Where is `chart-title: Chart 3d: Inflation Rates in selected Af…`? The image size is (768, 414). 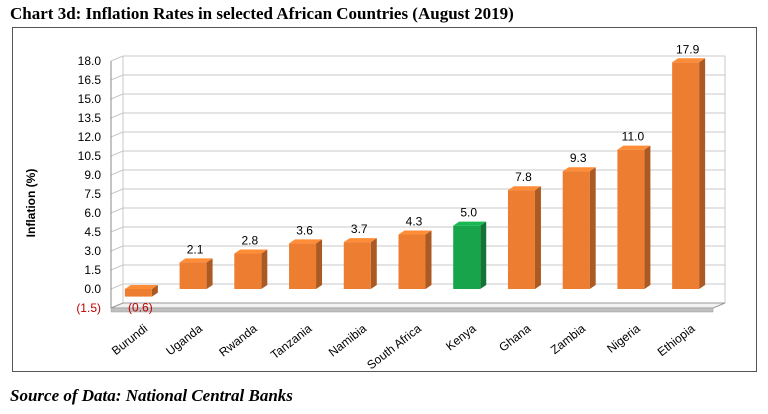
chart-title: Chart 3d: Inflation Rates in selected Af… is located at coordinates (262, 13).